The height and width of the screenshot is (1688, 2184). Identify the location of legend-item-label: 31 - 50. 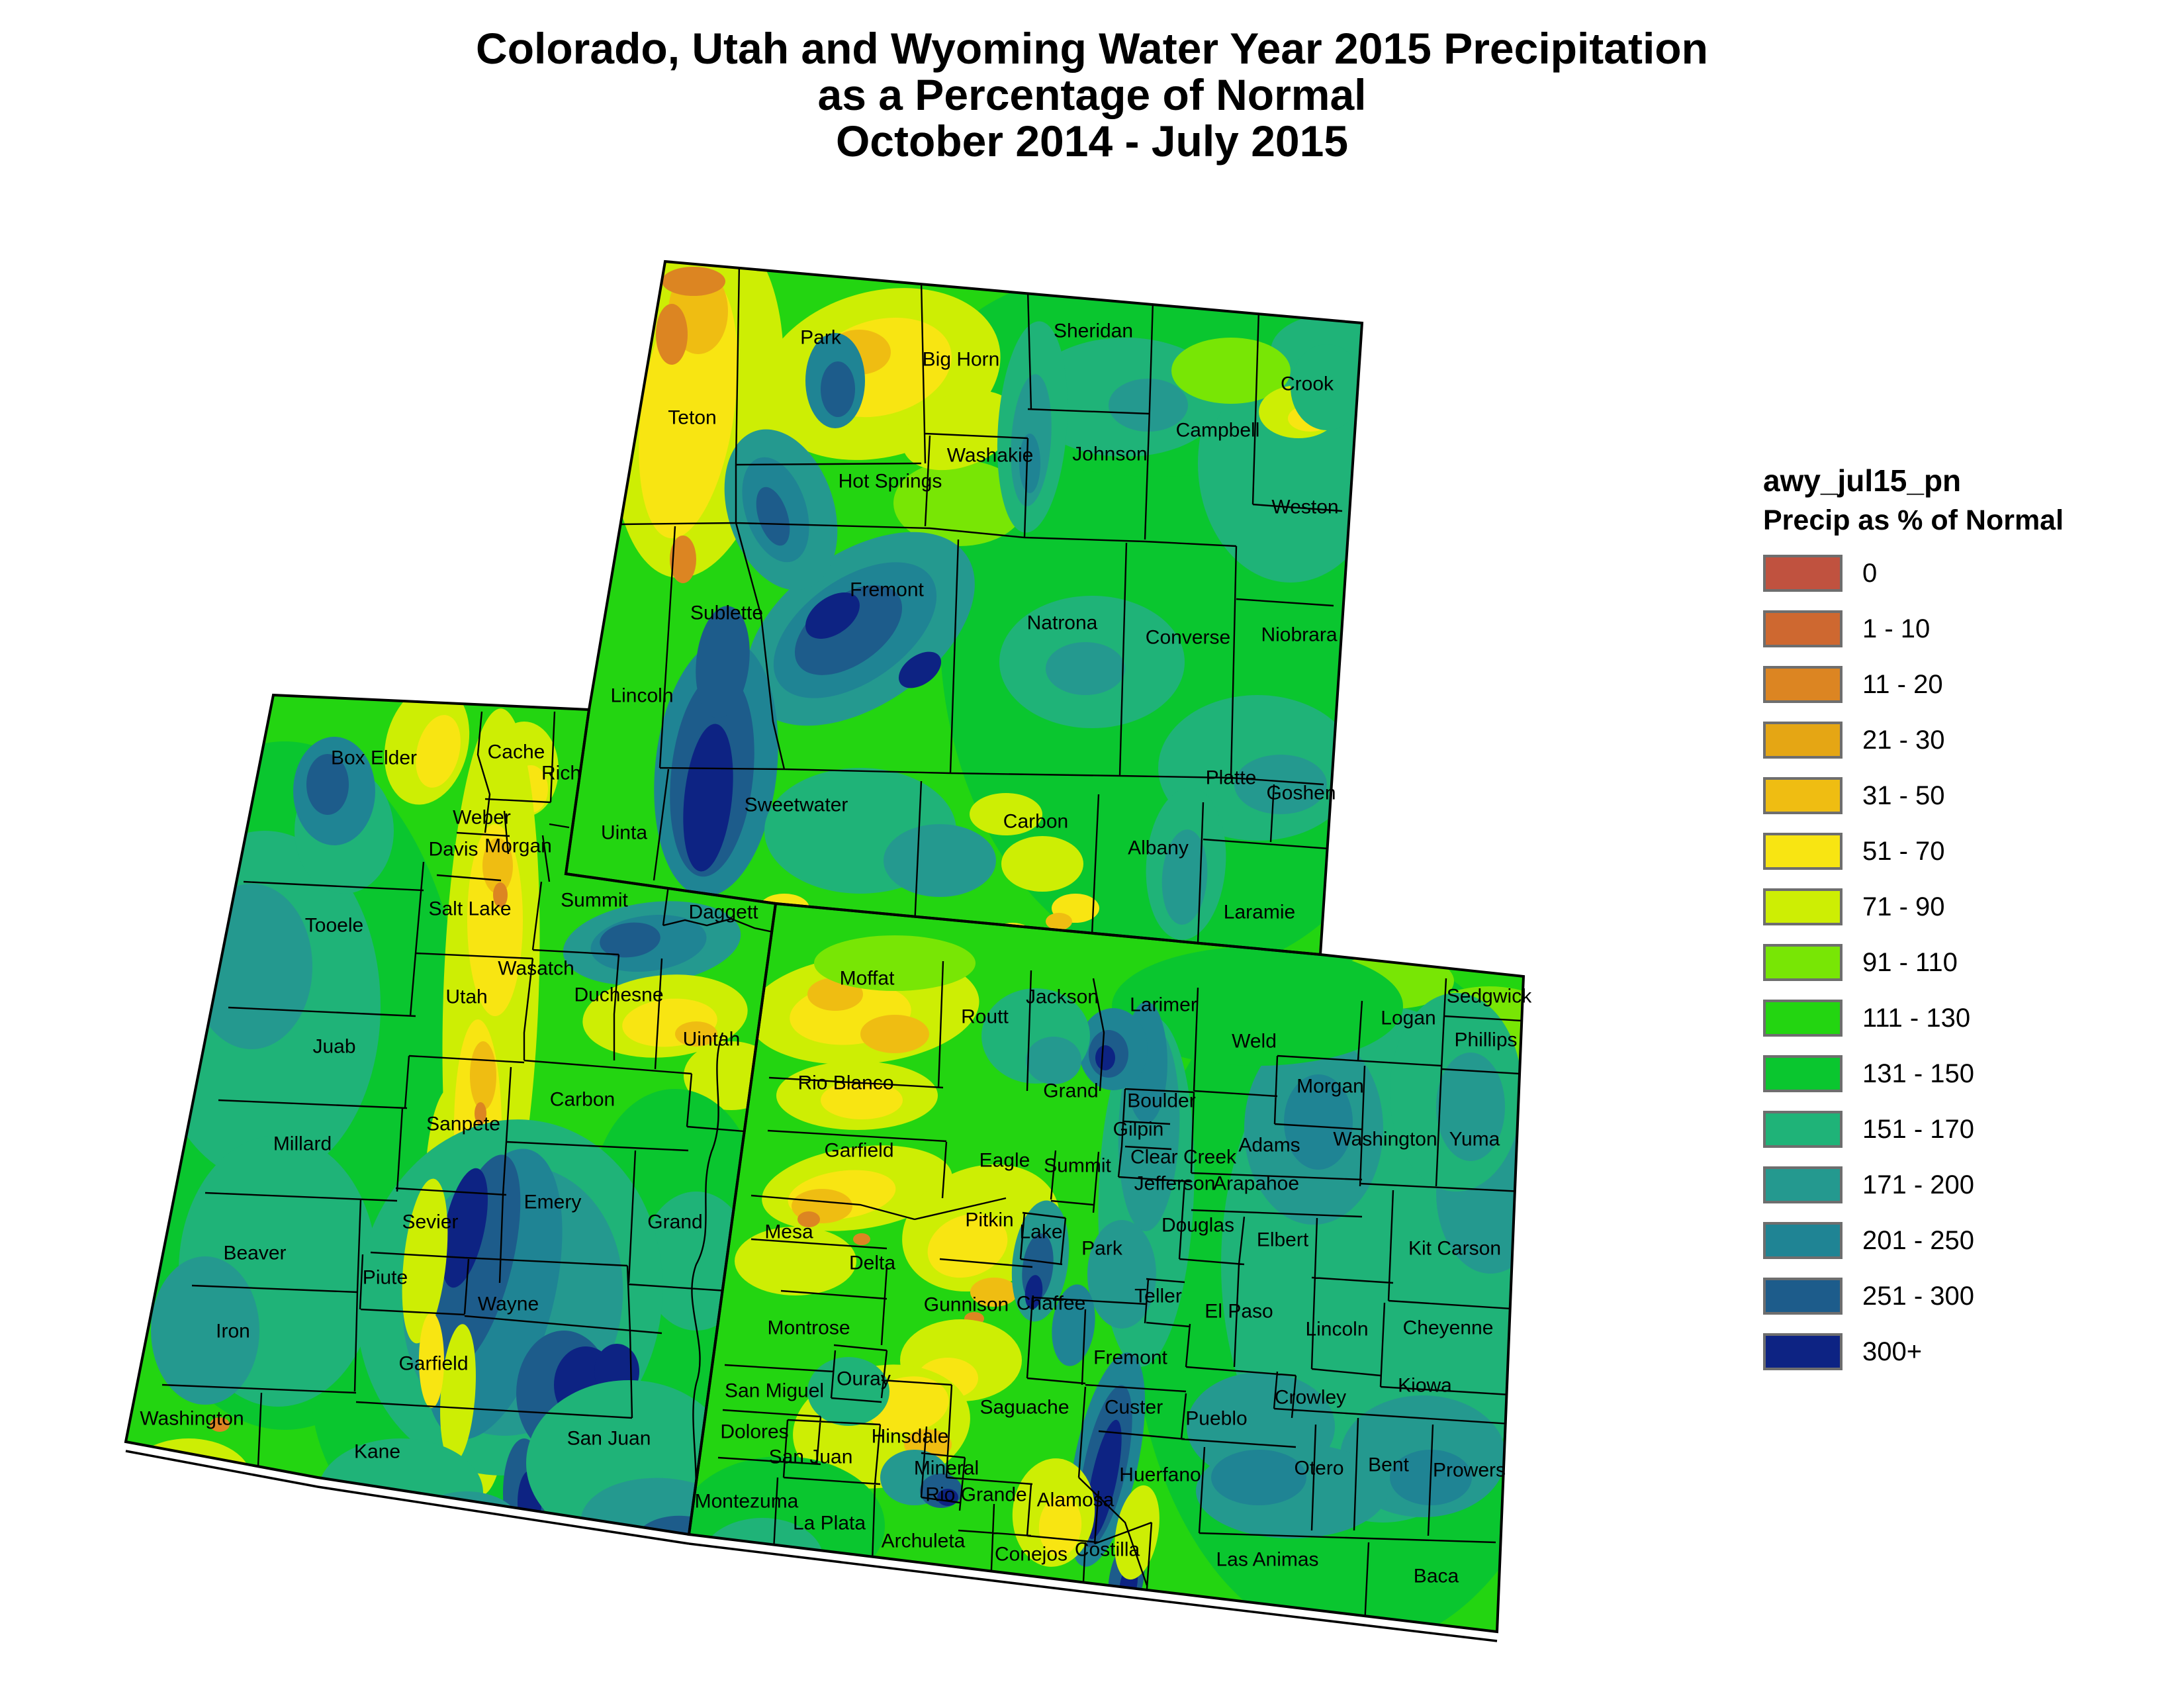
(1903, 795).